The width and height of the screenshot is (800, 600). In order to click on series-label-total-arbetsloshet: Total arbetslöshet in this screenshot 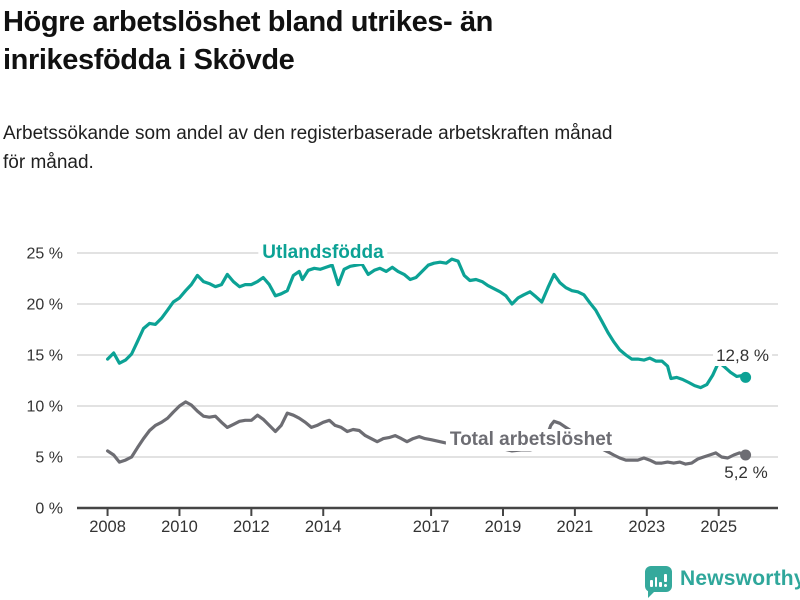, I will do `click(531, 440)`.